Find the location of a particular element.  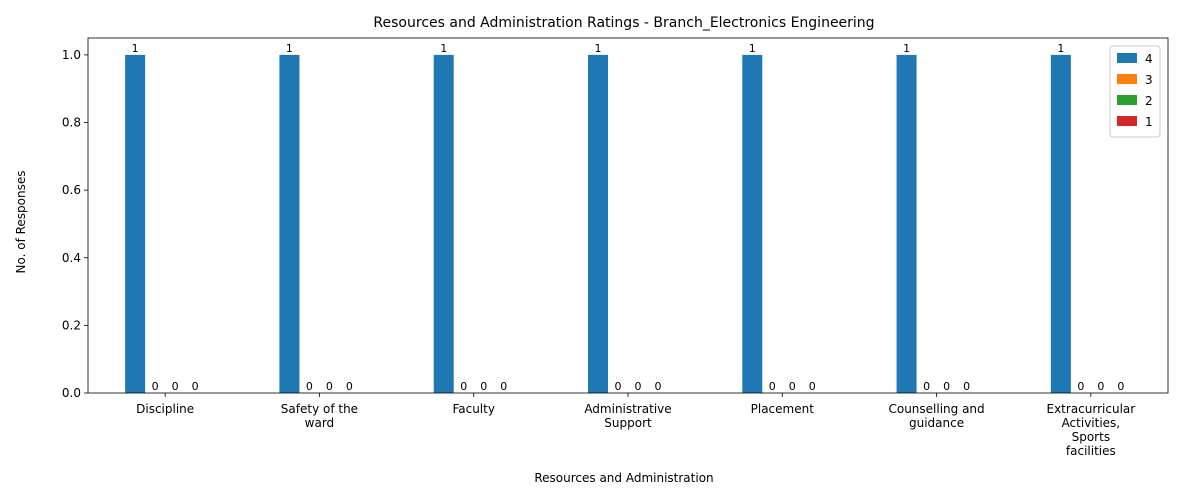

x-tick-label-line: Activities, is located at coordinates (1091, 423).